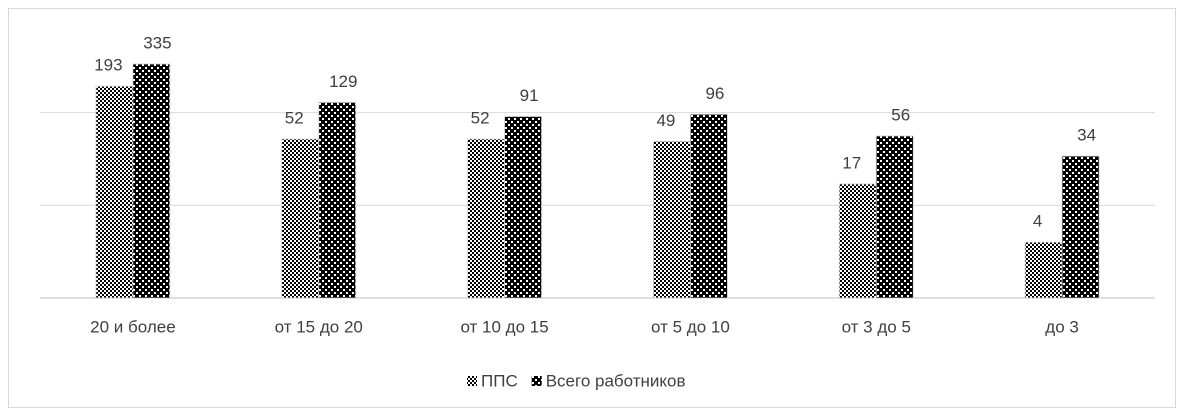 The height and width of the screenshot is (416, 1184). I want to click on data-label: 56, so click(900, 114).